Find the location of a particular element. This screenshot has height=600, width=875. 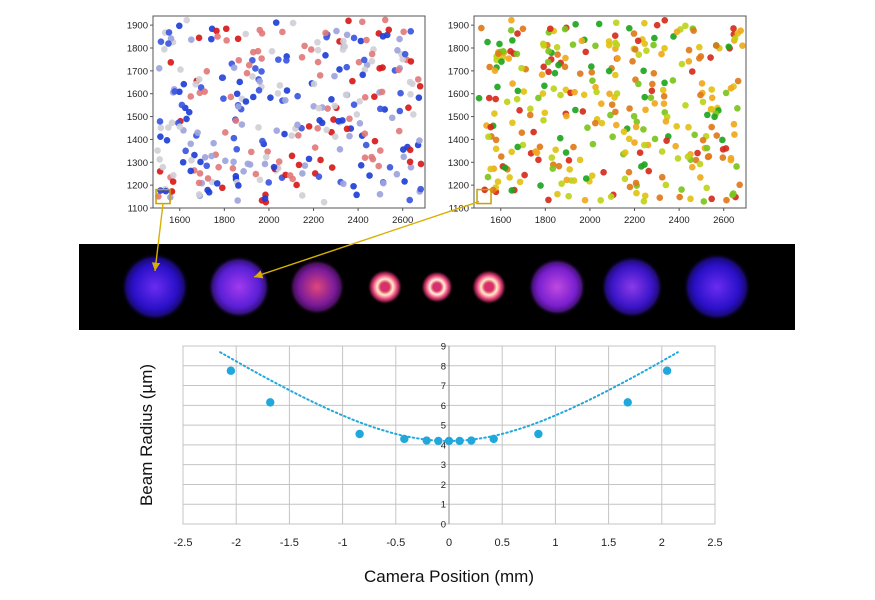

y-tick-label: 3 is located at coordinates (443, 465).